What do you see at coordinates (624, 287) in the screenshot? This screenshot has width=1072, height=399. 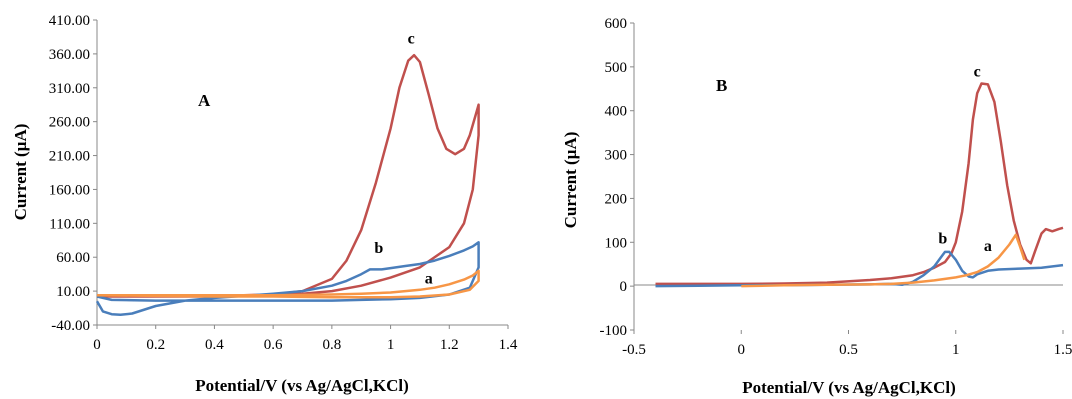 I see `y-tick-label: 0` at bounding box center [624, 287].